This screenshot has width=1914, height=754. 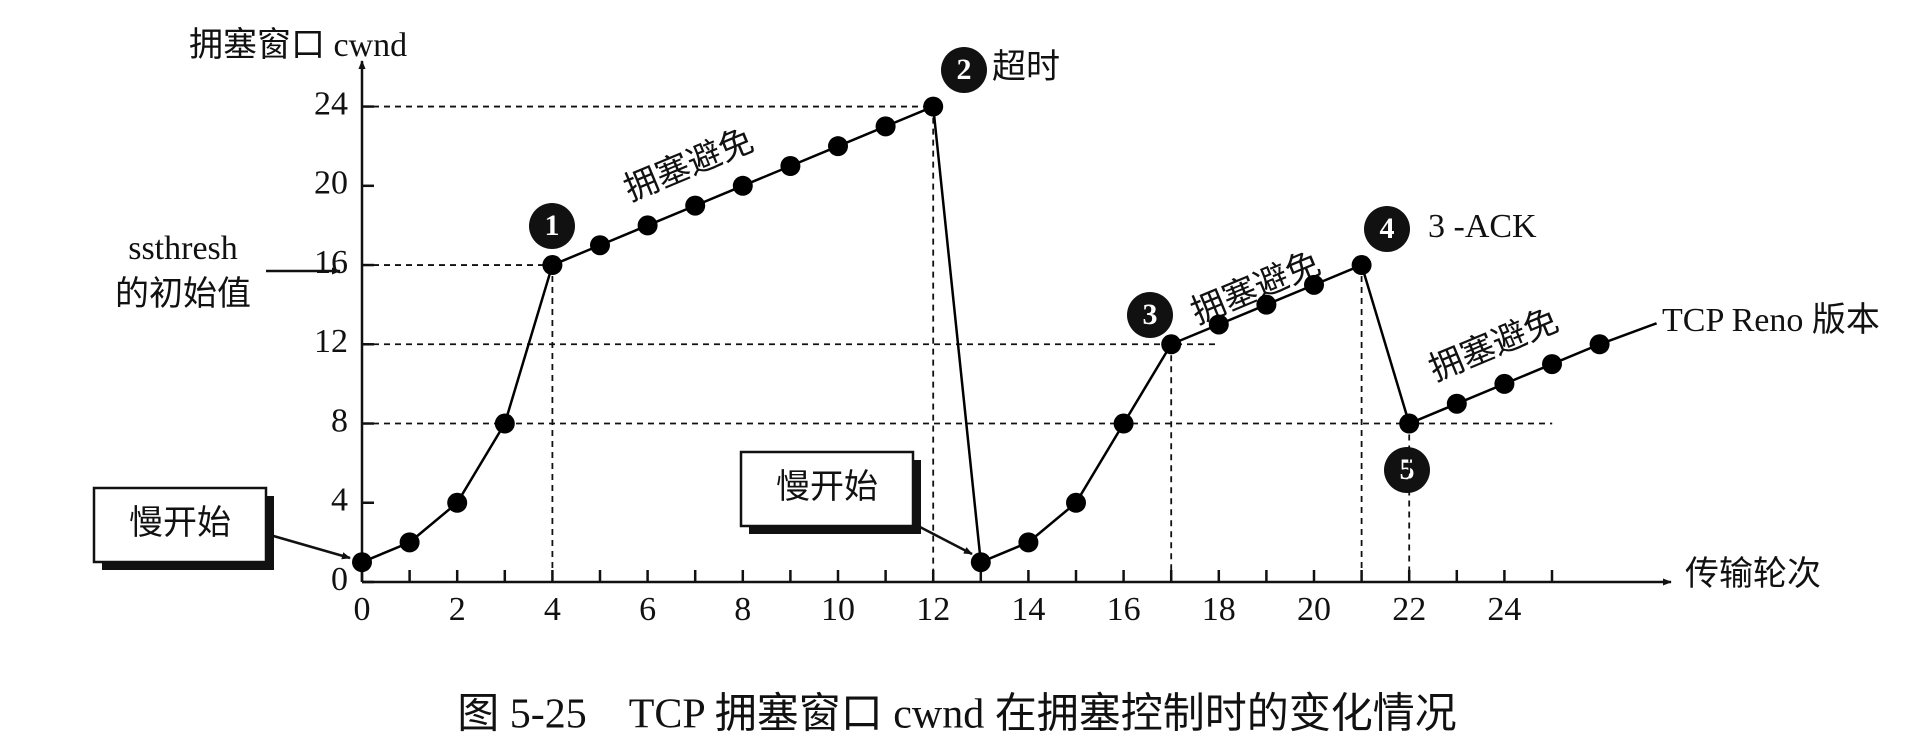 I want to click on x-tick-label: 22, so click(x=1409, y=609).